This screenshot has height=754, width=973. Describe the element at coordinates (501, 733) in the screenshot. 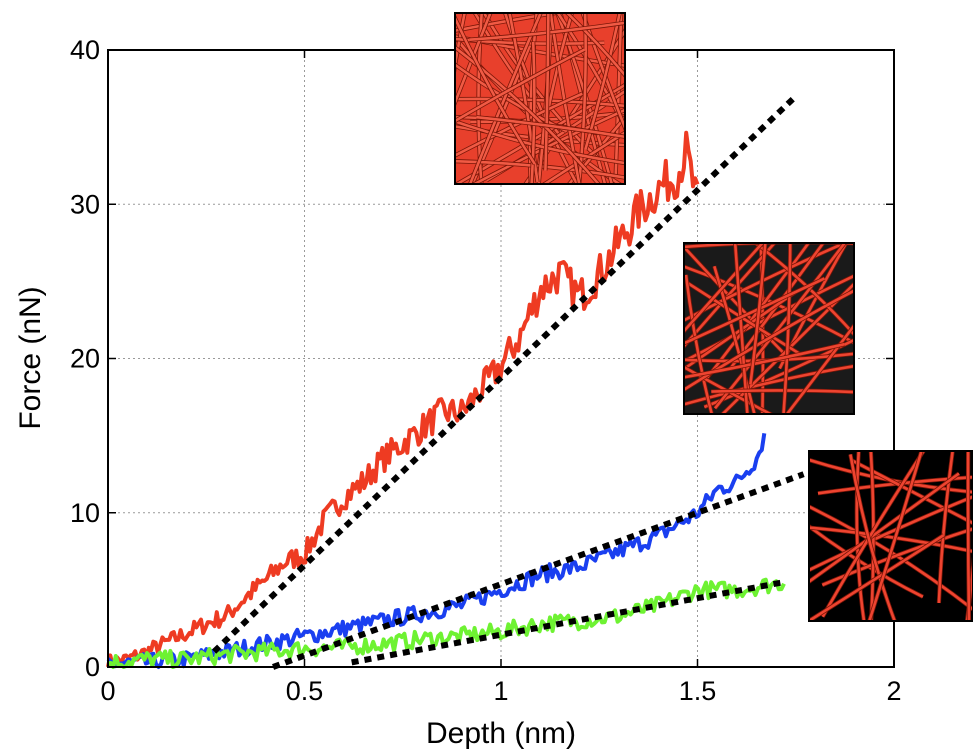

I see `x-axis-title: Depth (nm)` at that location.